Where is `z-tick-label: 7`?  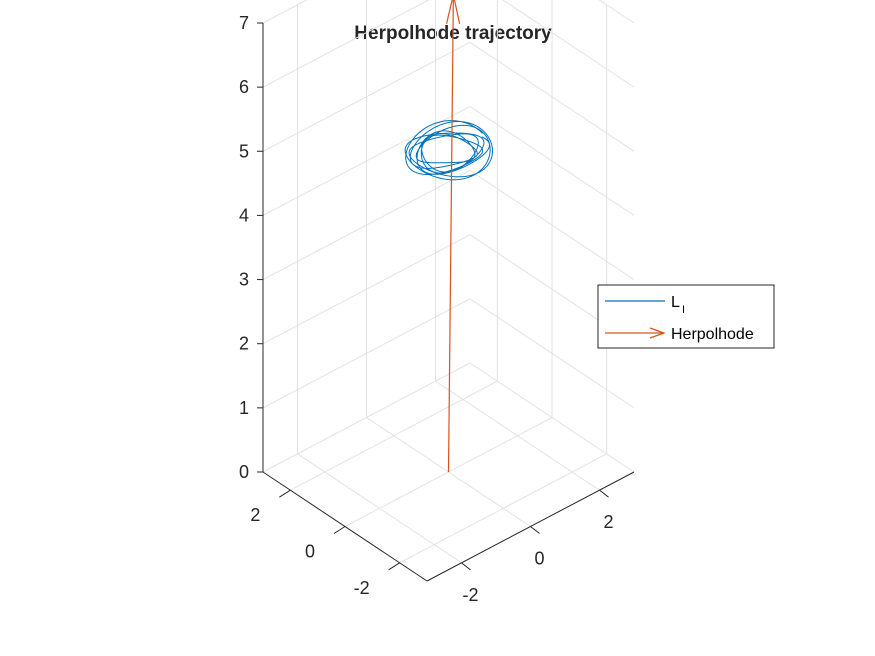 z-tick-label: 7 is located at coordinates (244, 23).